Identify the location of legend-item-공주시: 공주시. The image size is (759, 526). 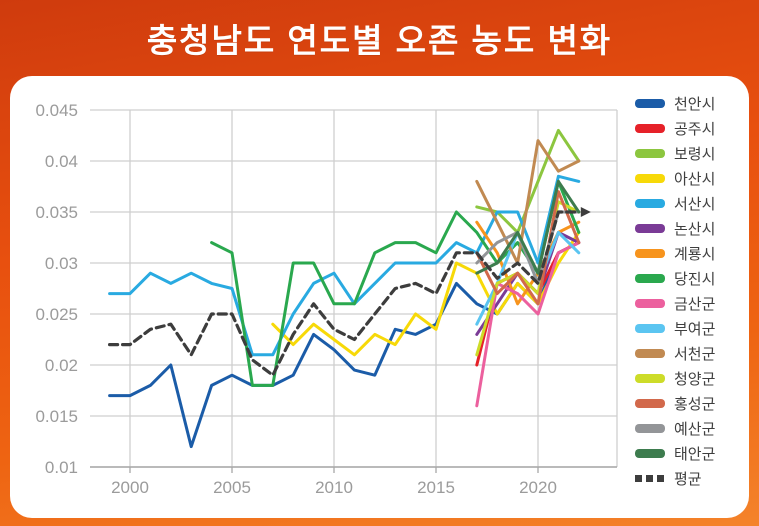
(691, 128).